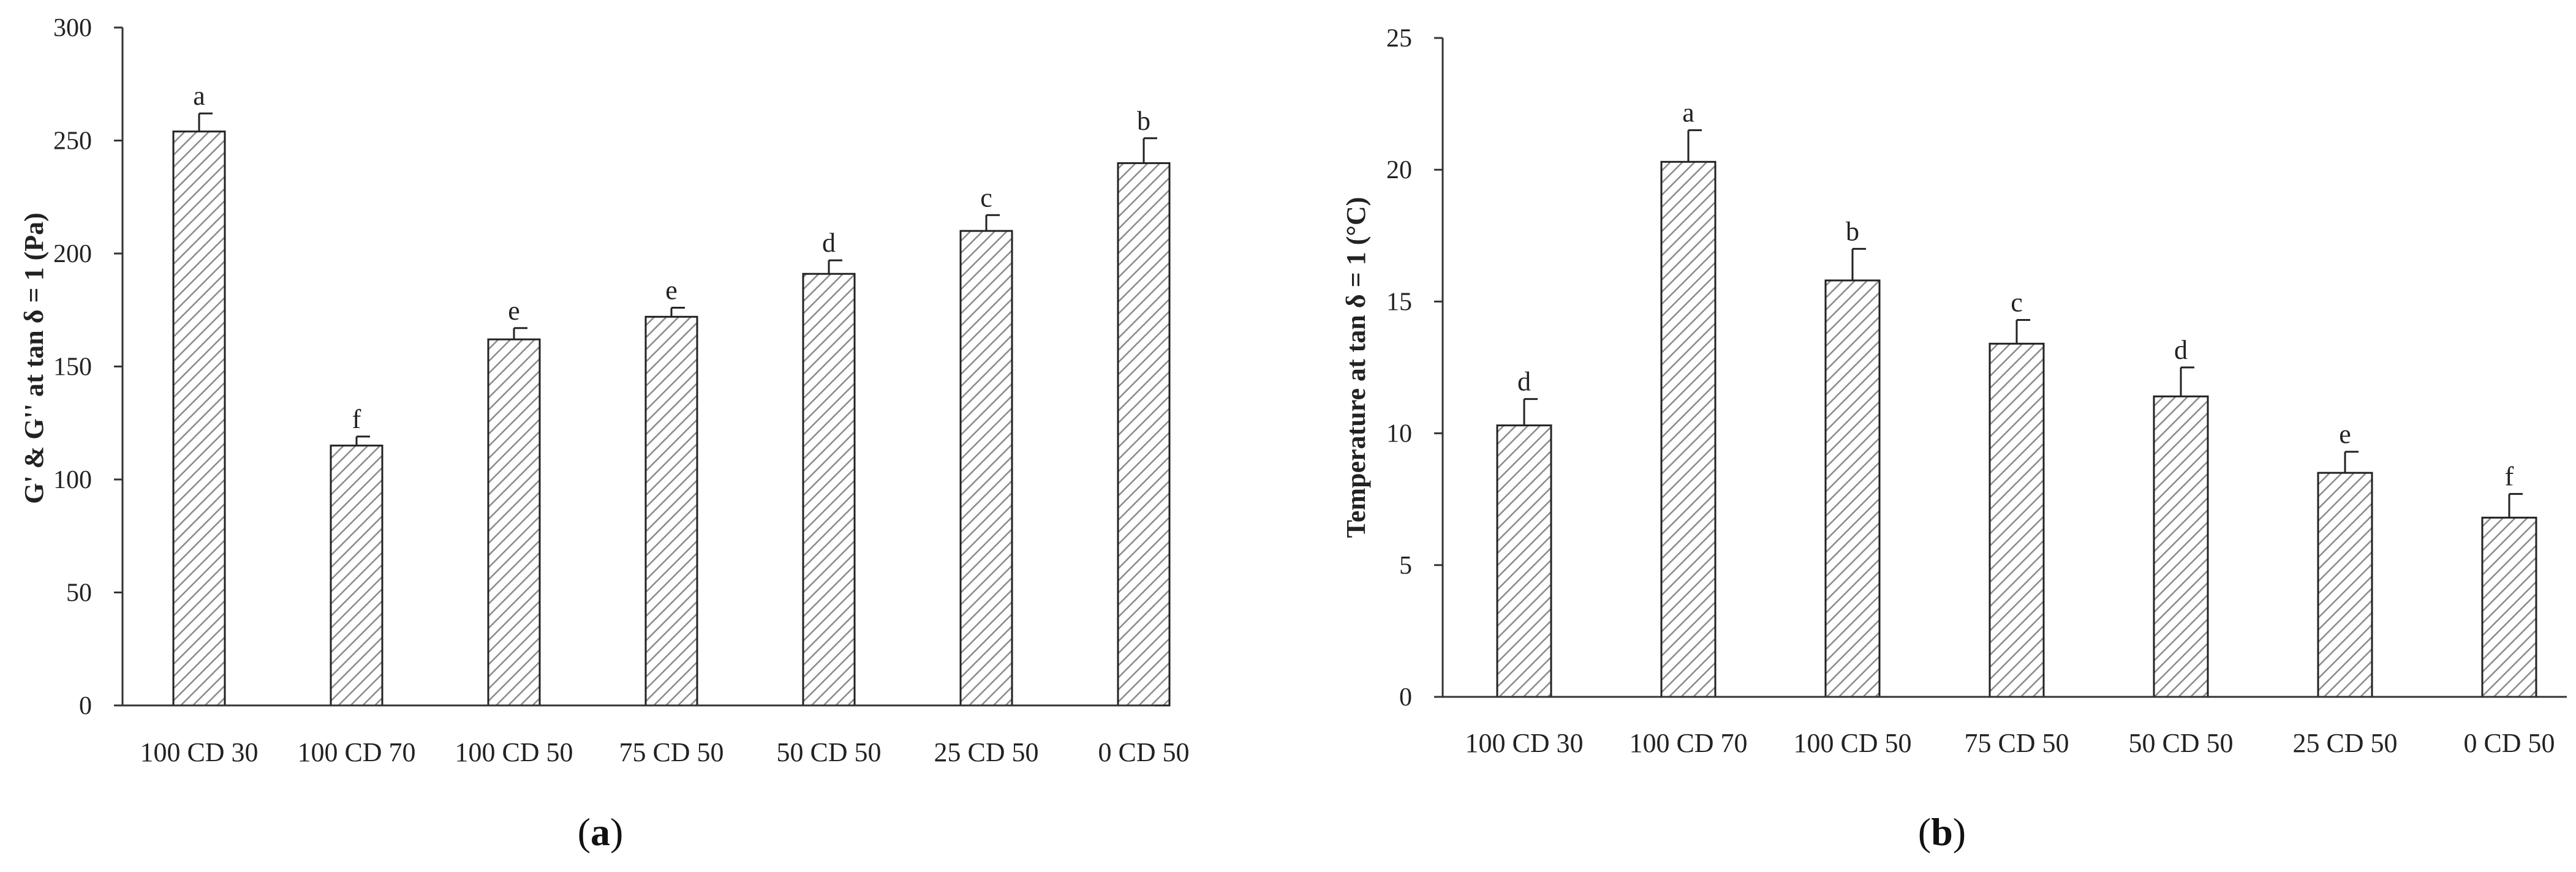 The width and height of the screenshot is (2576, 872). I want to click on chart-b-y-tick-label: 0, so click(1405, 697).